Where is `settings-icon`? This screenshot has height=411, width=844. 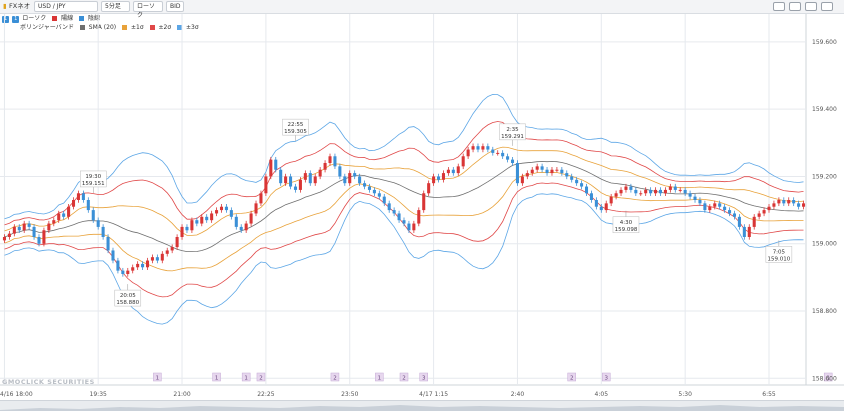
settings-icon is located at coordinates (827, 6).